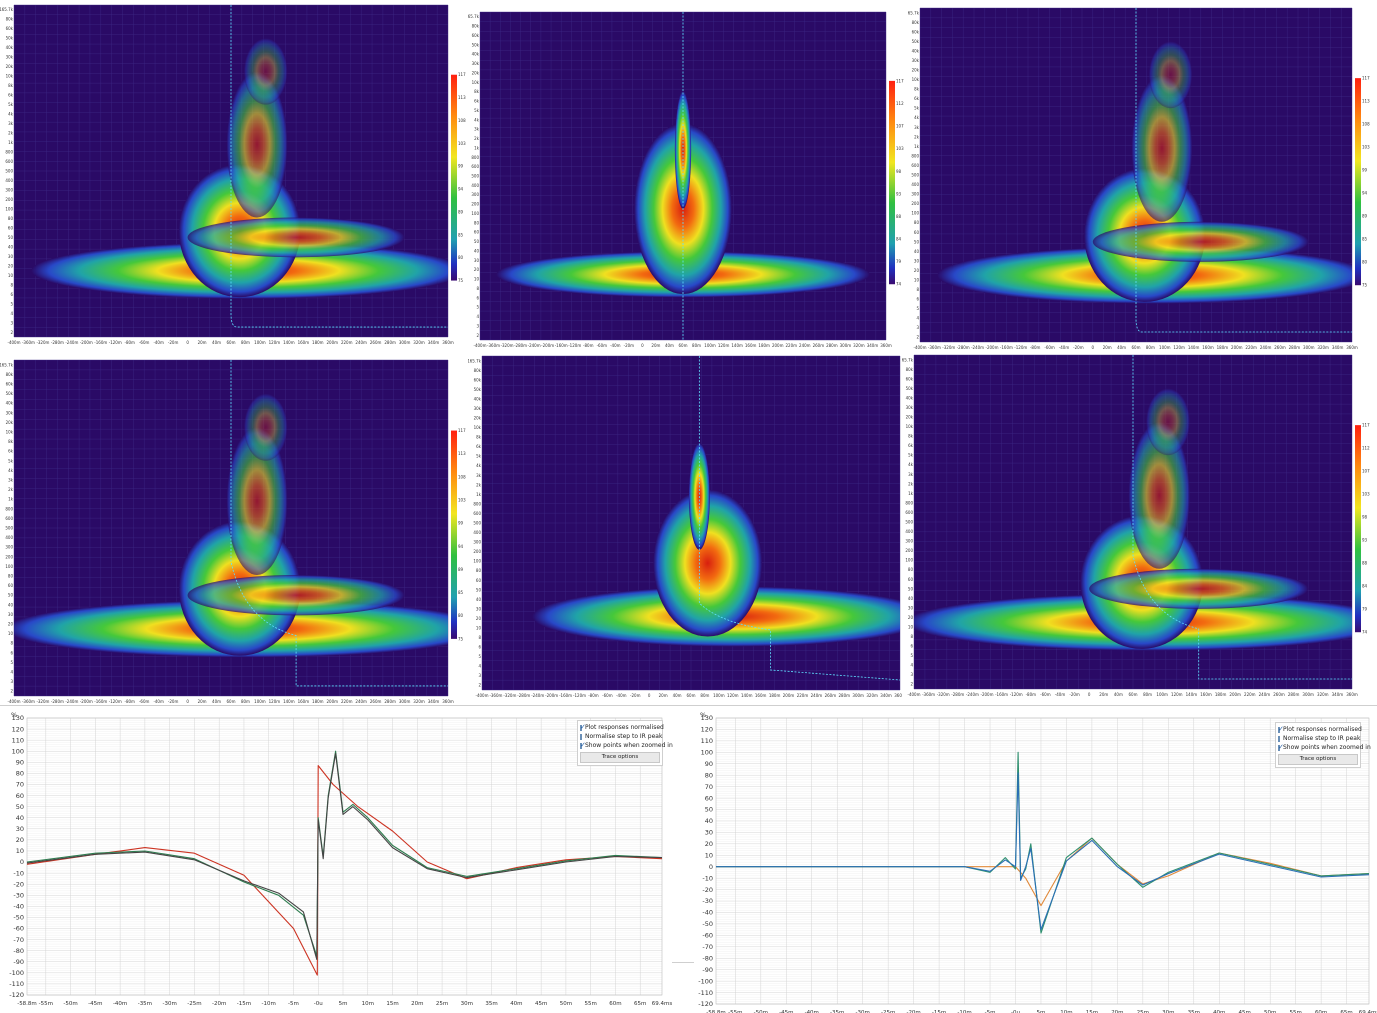 The height and width of the screenshot is (1013, 1377). What do you see at coordinates (144, 701) in the screenshot?
I see `time-tick-label: -60m` at bounding box center [144, 701].